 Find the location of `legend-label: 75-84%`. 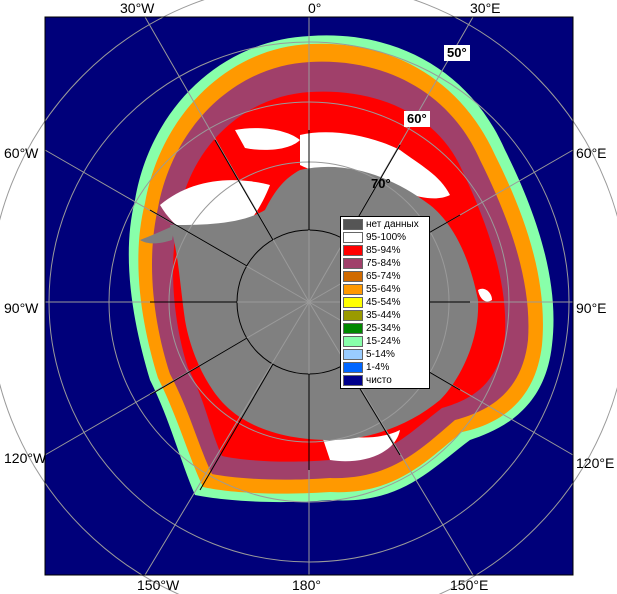

legend-label: 75-84% is located at coordinates (383, 263).